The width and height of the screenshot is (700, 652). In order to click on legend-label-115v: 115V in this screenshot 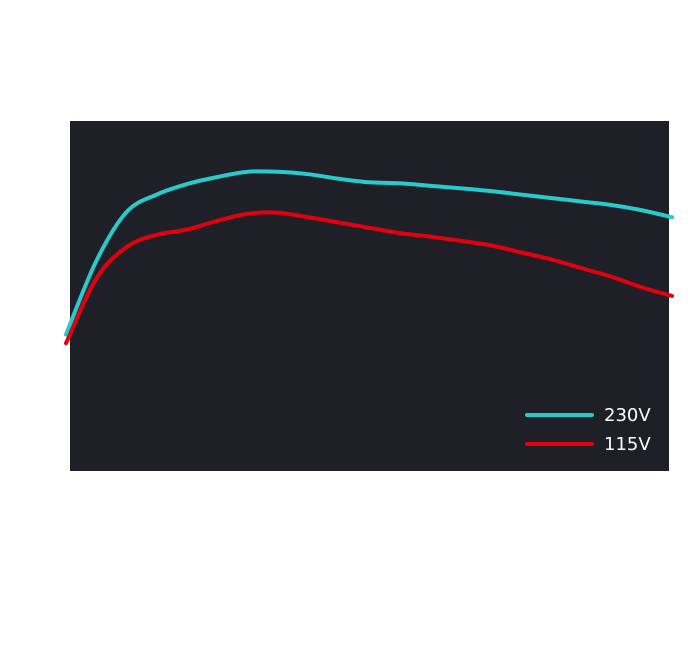, I will do `click(627, 444)`.